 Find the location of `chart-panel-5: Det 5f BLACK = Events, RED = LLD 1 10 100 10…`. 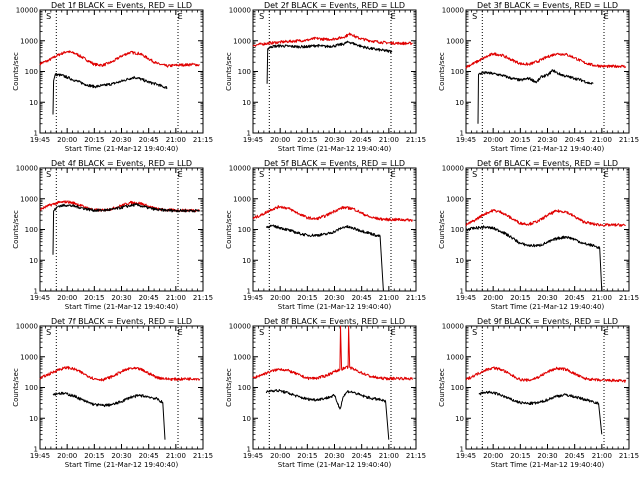

chart-panel-5: Det 5f BLACK = Events, RED = LLD 1 10 100 10… is located at coordinates (325, 235).